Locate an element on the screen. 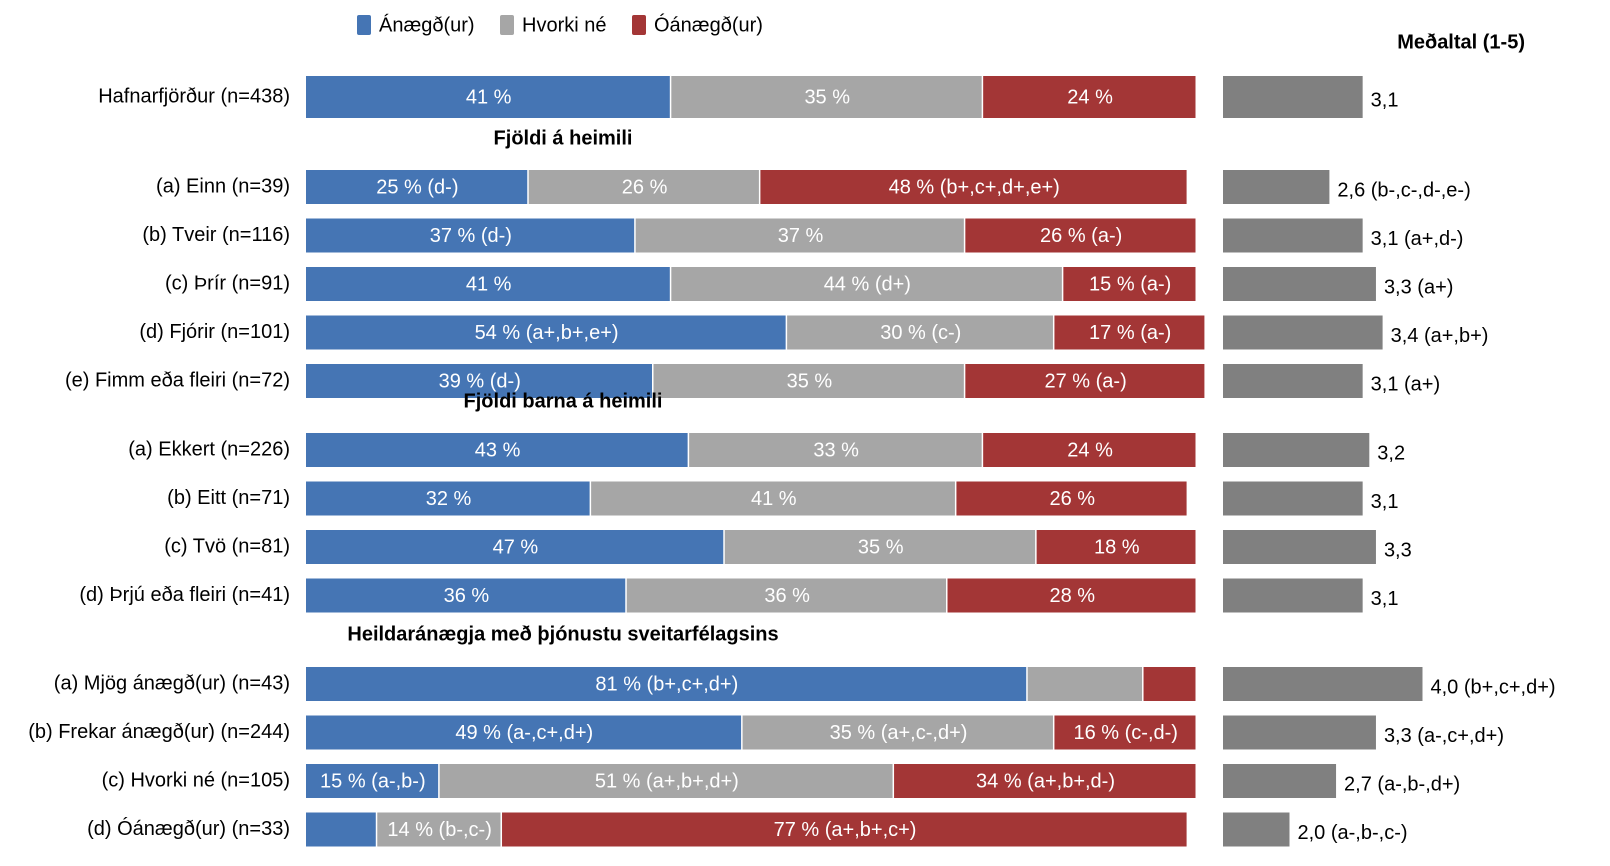  value-label: 25 % (d-) is located at coordinates (417, 187).